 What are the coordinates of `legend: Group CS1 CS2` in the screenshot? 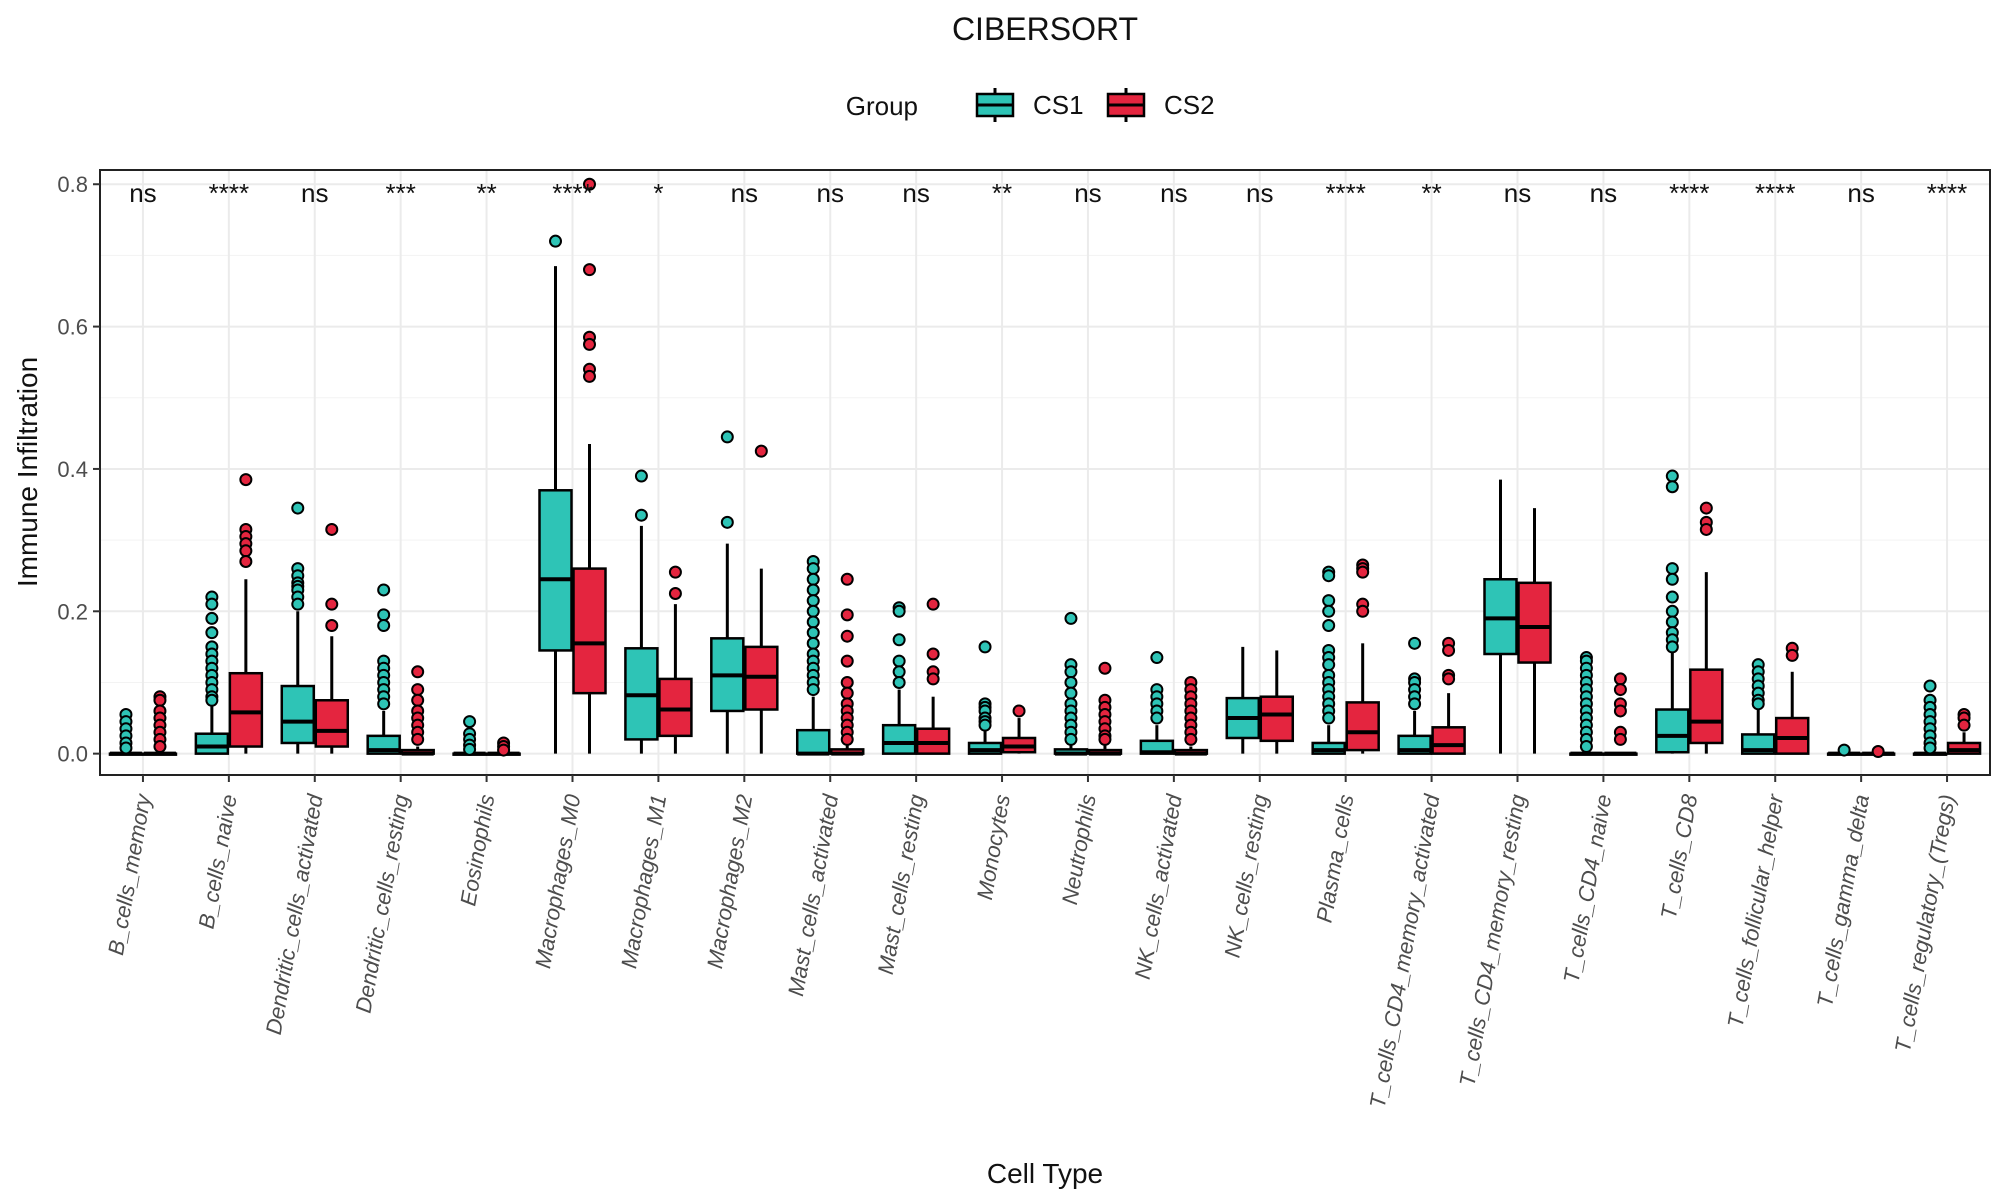 It's located at (1030, 105).